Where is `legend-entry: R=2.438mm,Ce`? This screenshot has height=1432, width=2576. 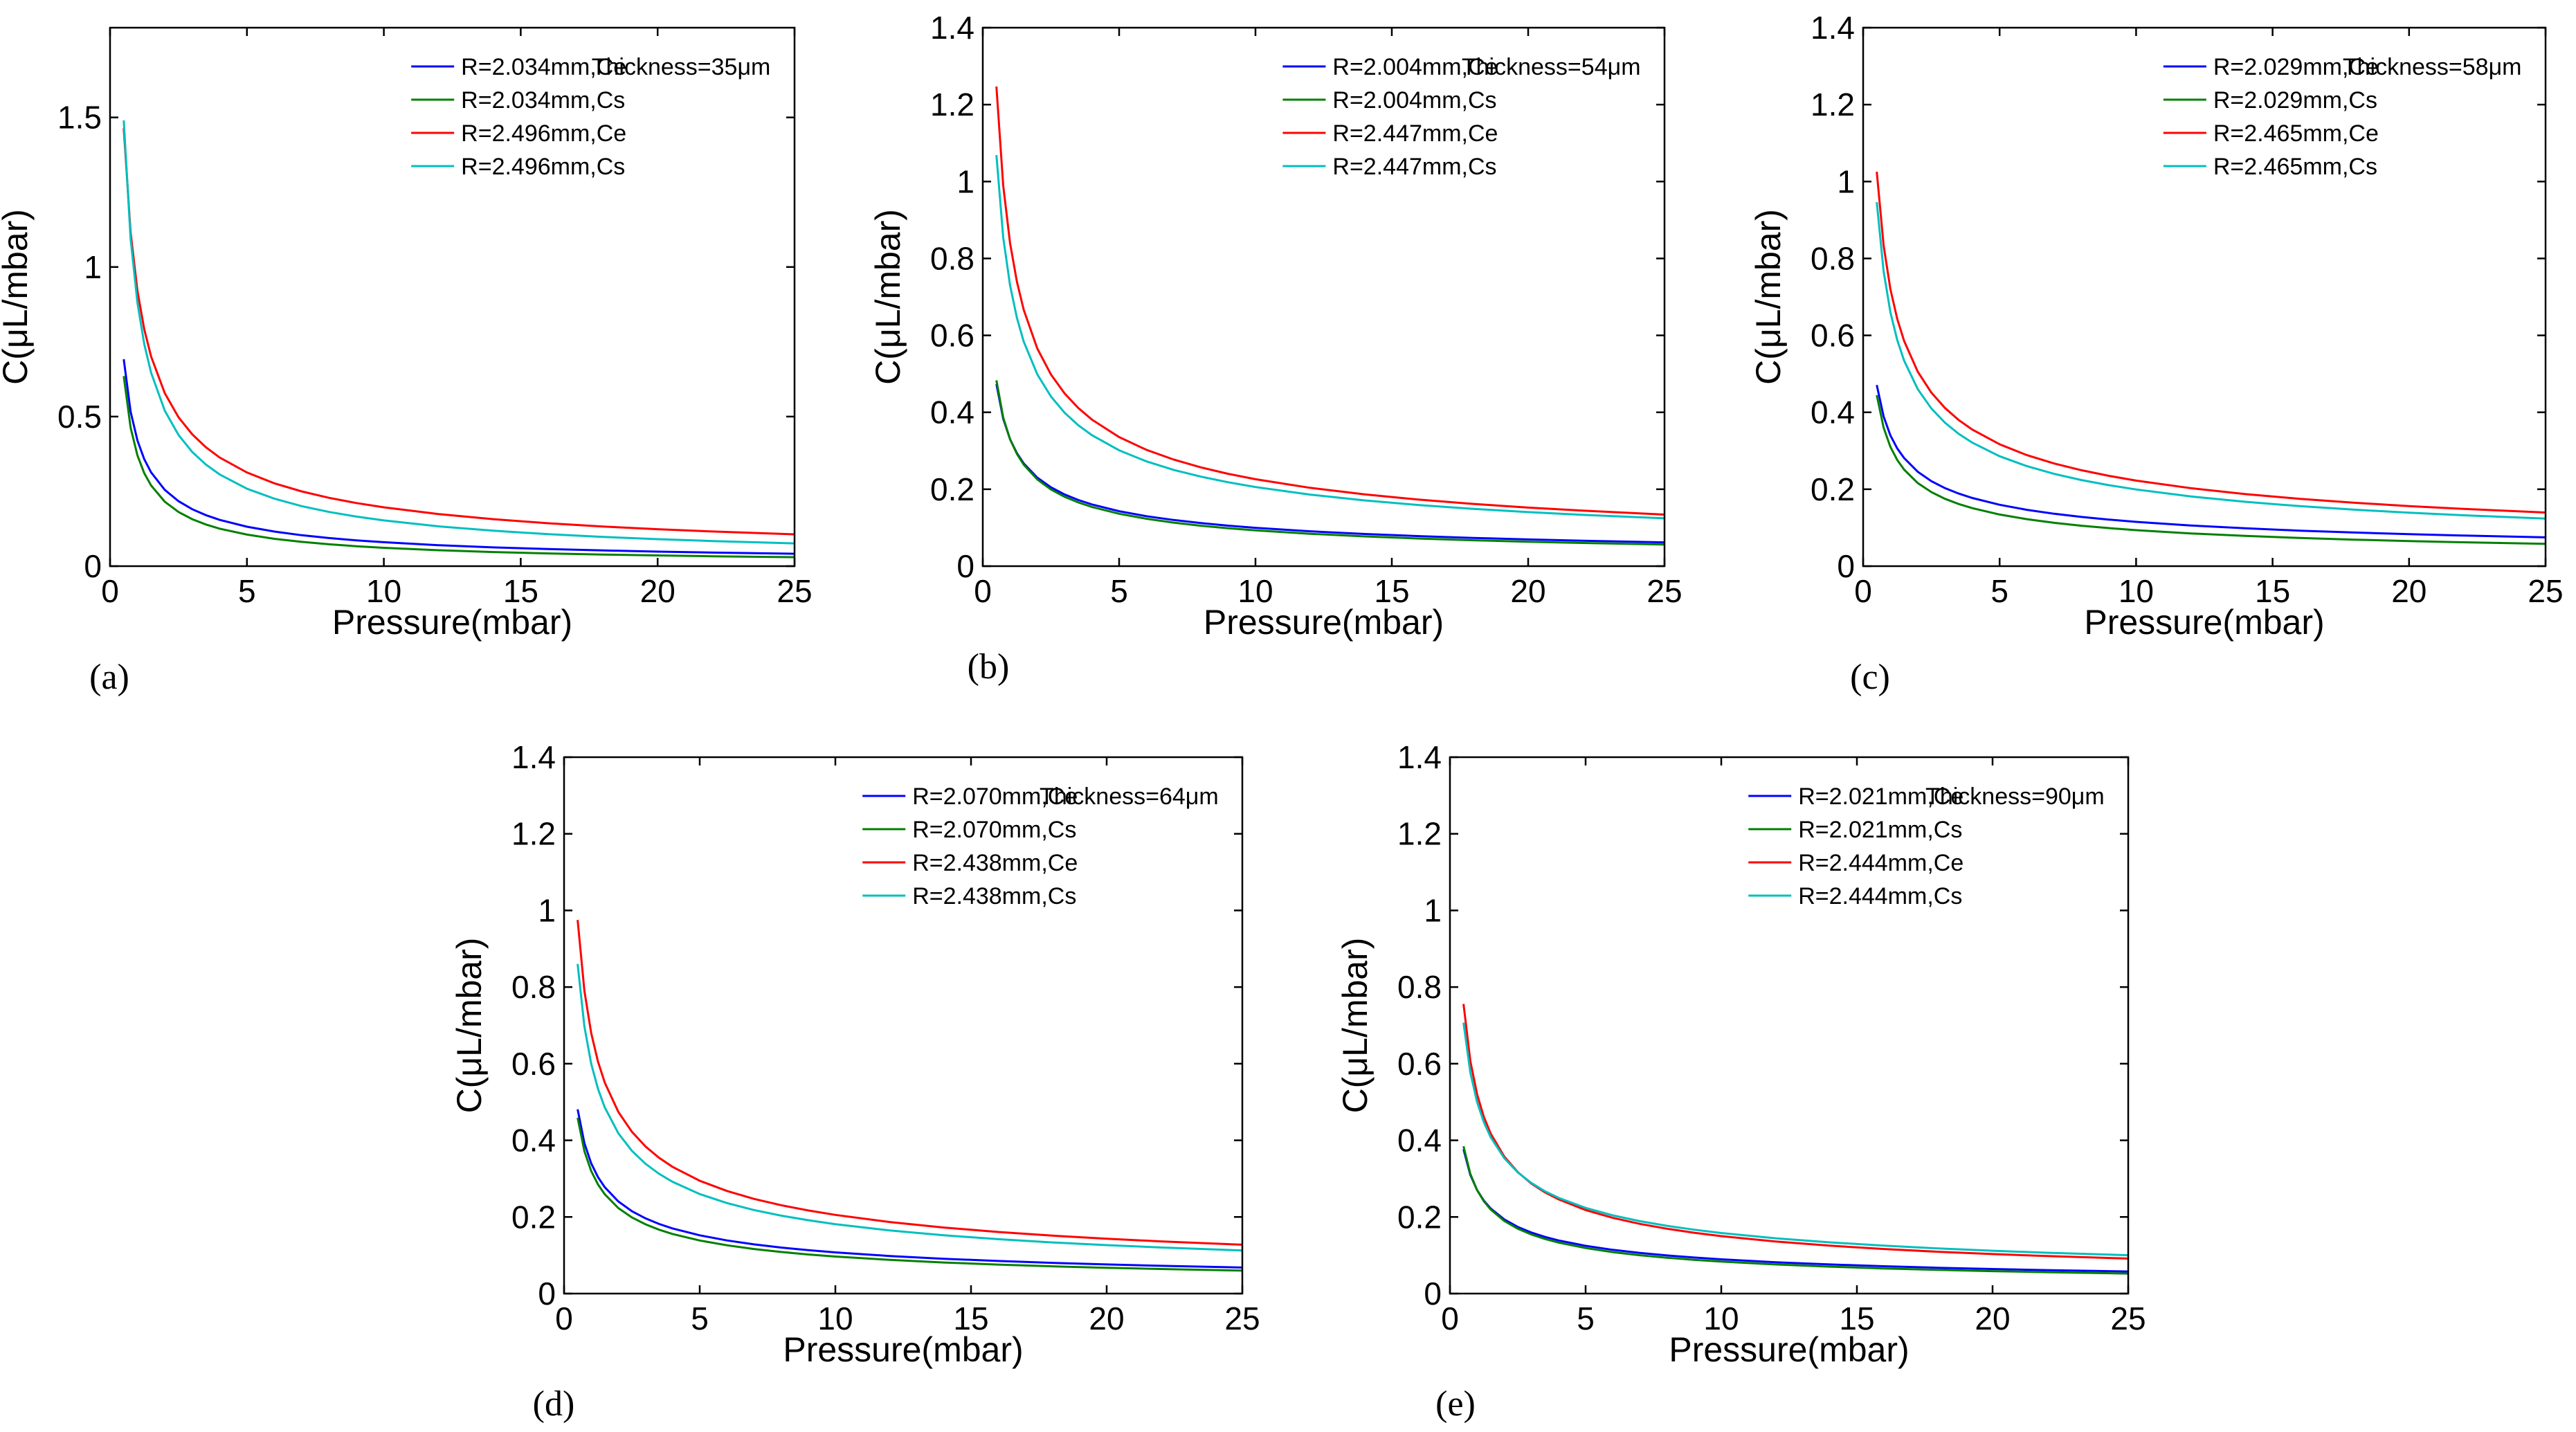
legend-entry: R=2.438mm,Ce is located at coordinates (995, 863).